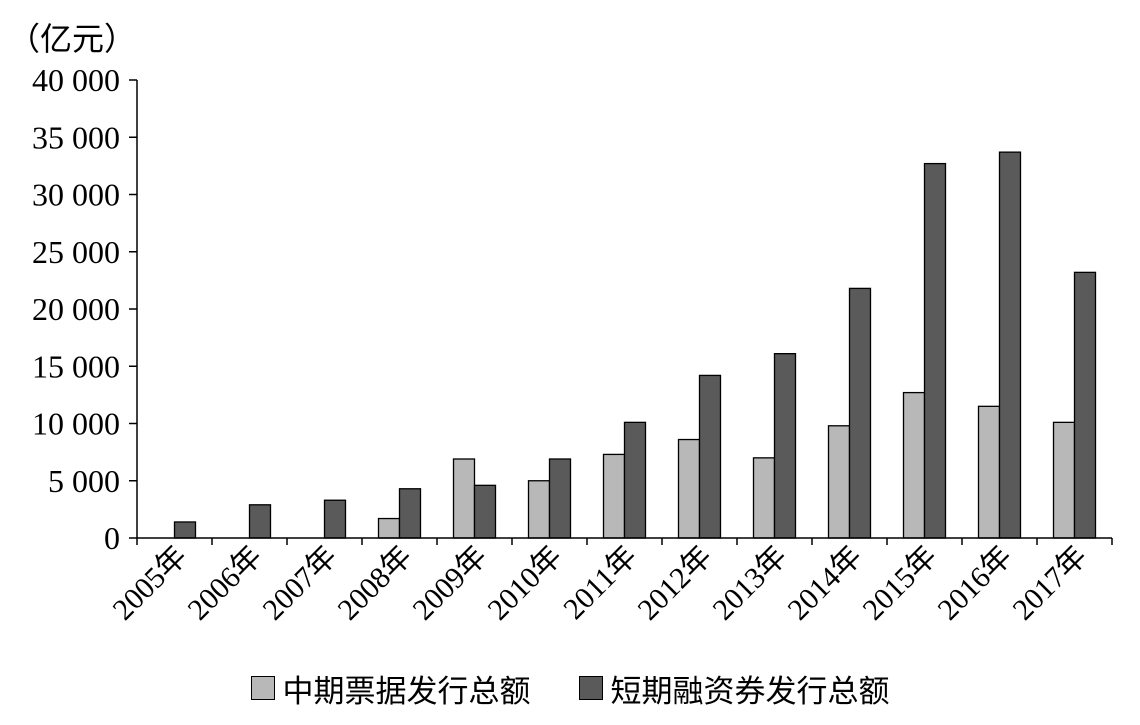  What do you see at coordinates (974, 583) in the screenshot?
I see `x-tick-label: 2016年` at bounding box center [974, 583].